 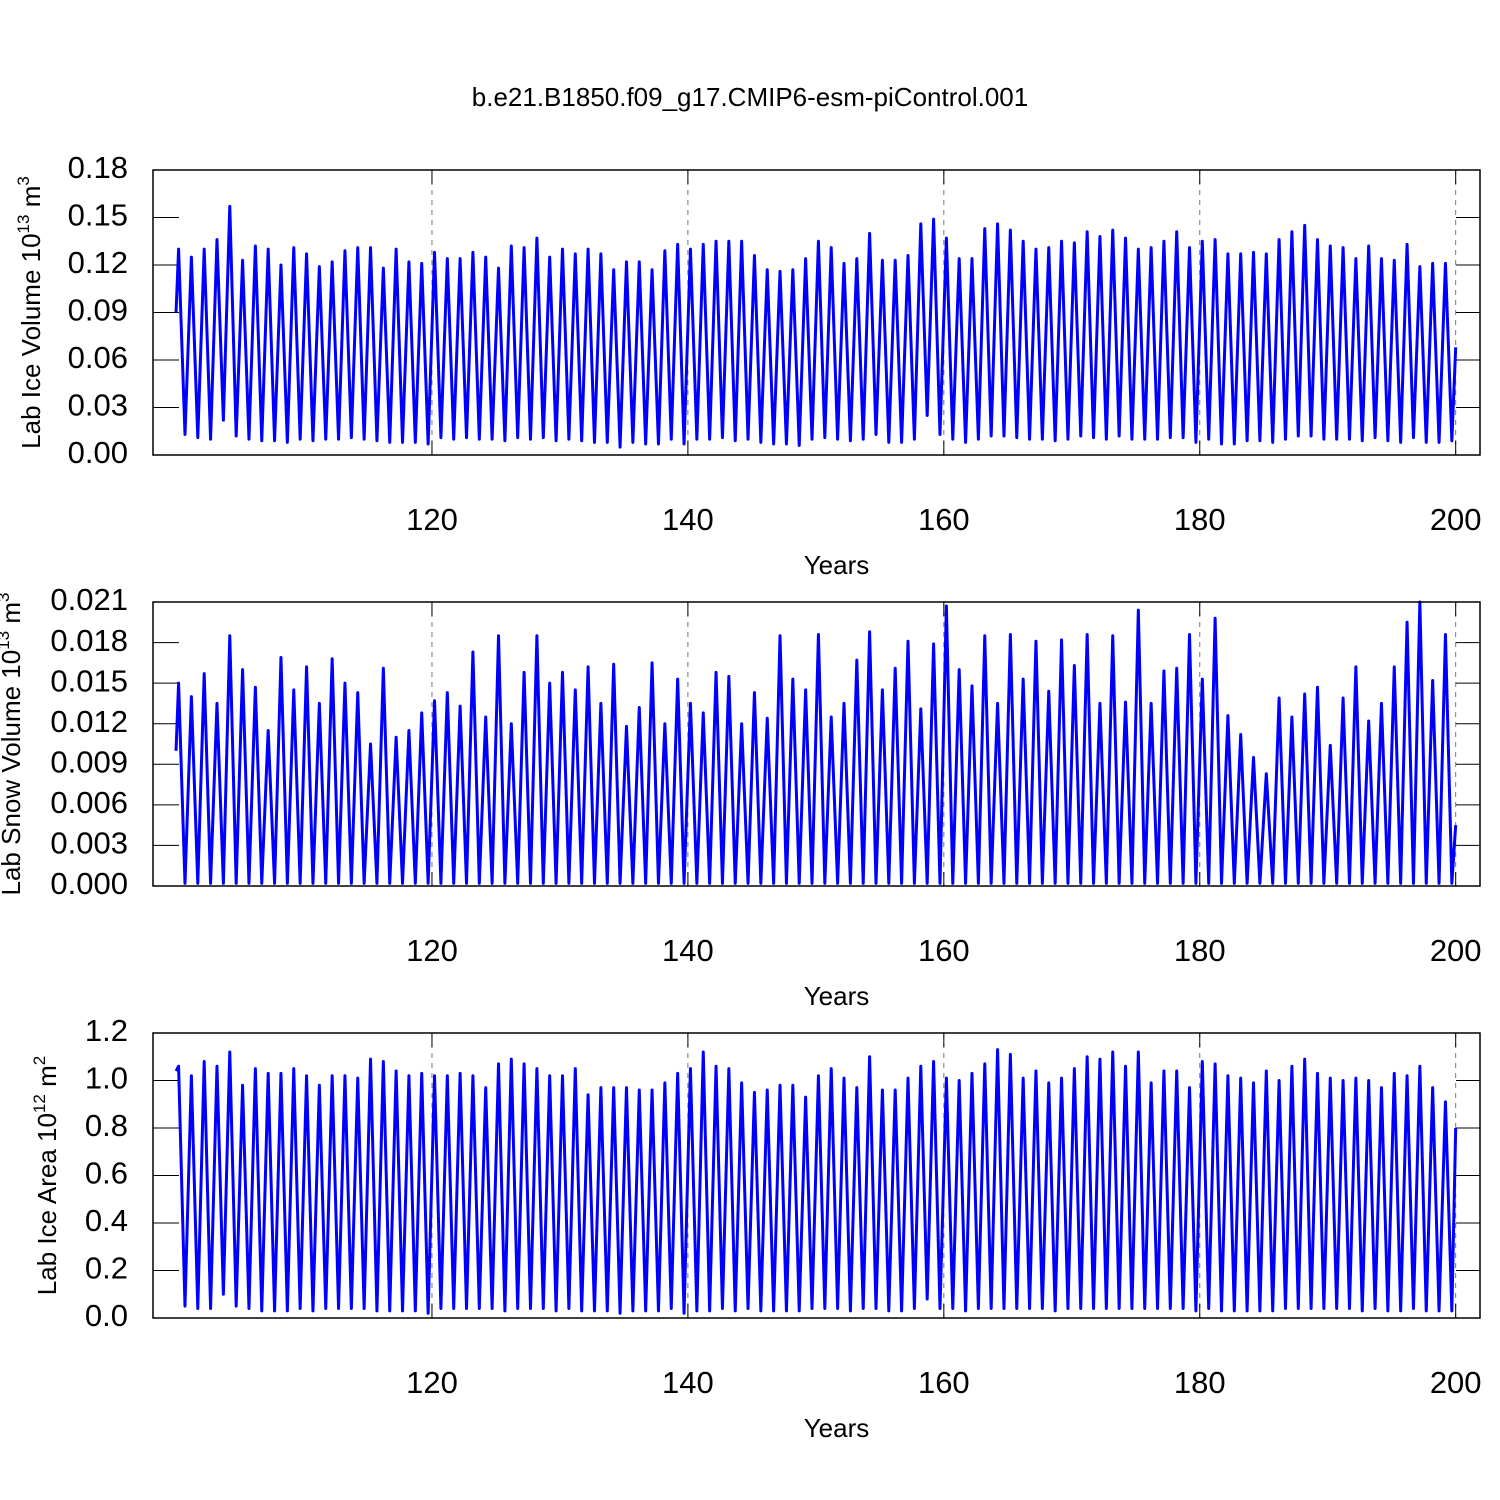 I want to click on y-tick-label: 0.00, so click(x=98, y=452).